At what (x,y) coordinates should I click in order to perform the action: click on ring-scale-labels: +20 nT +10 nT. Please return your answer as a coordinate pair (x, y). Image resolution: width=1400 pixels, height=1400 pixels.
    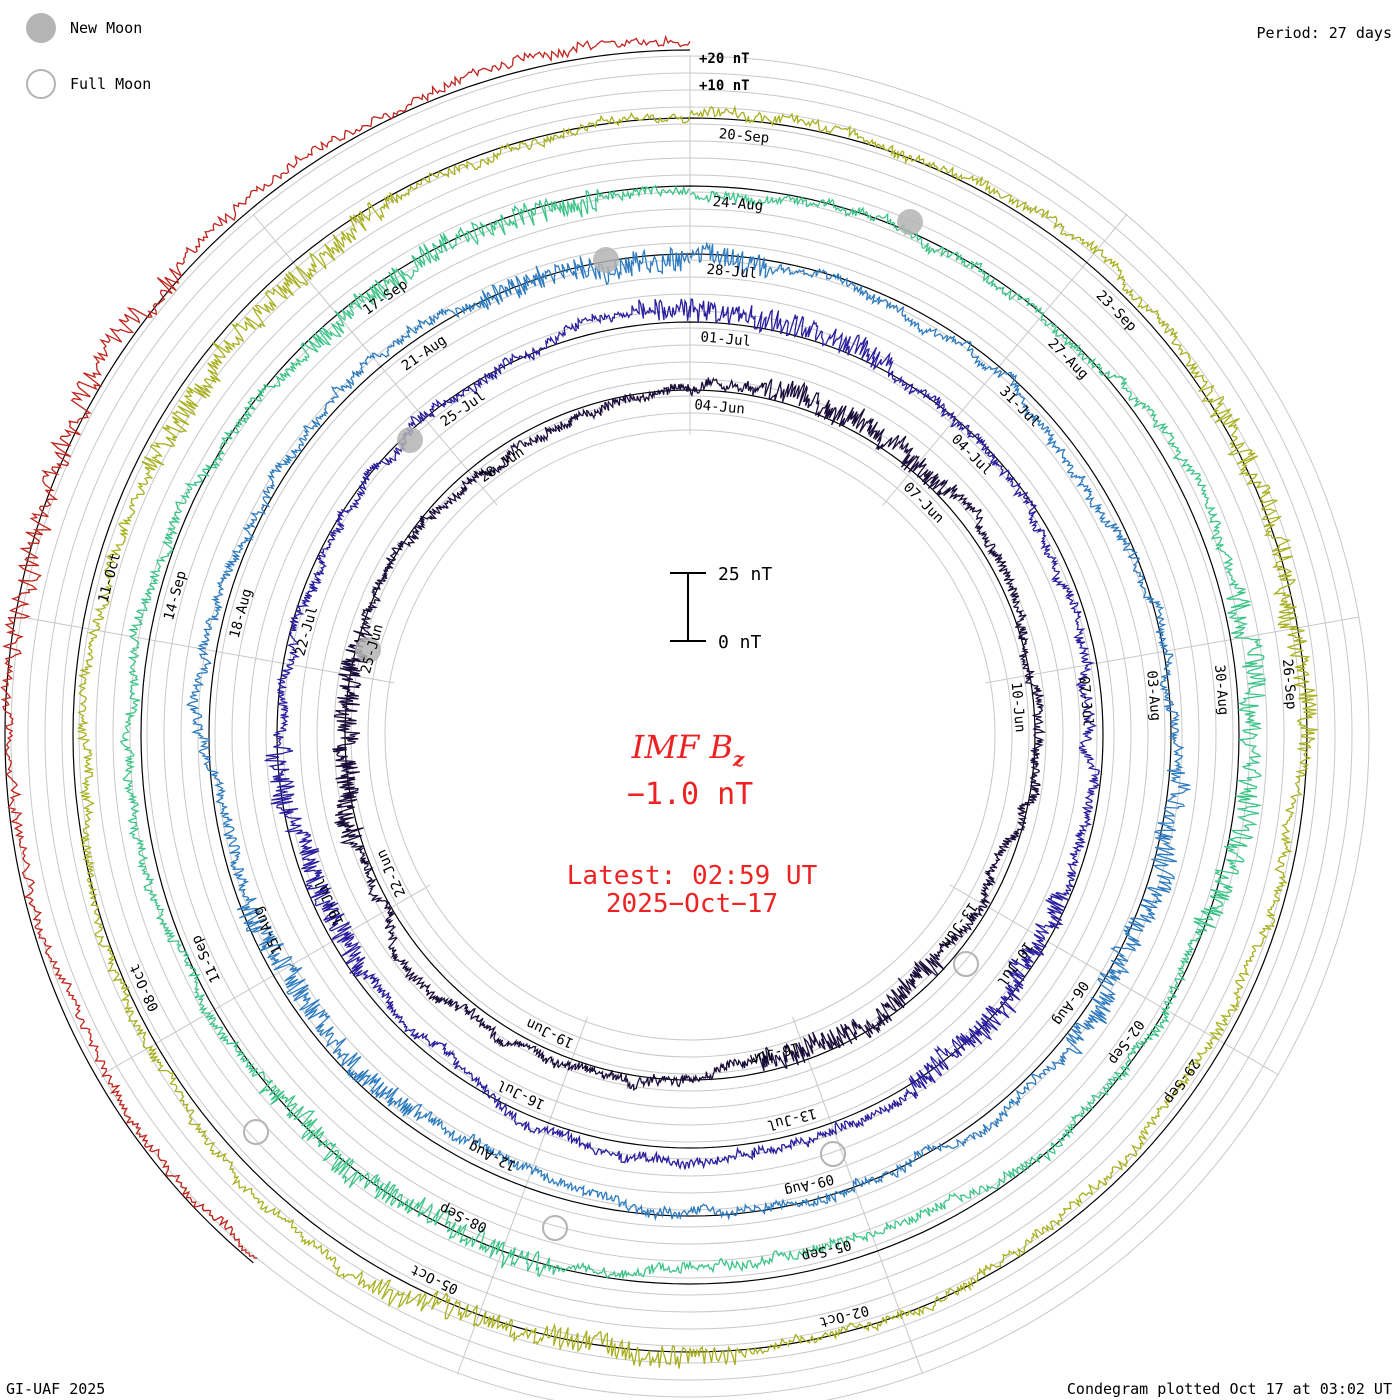
    Looking at the image, I should click on (724, 72).